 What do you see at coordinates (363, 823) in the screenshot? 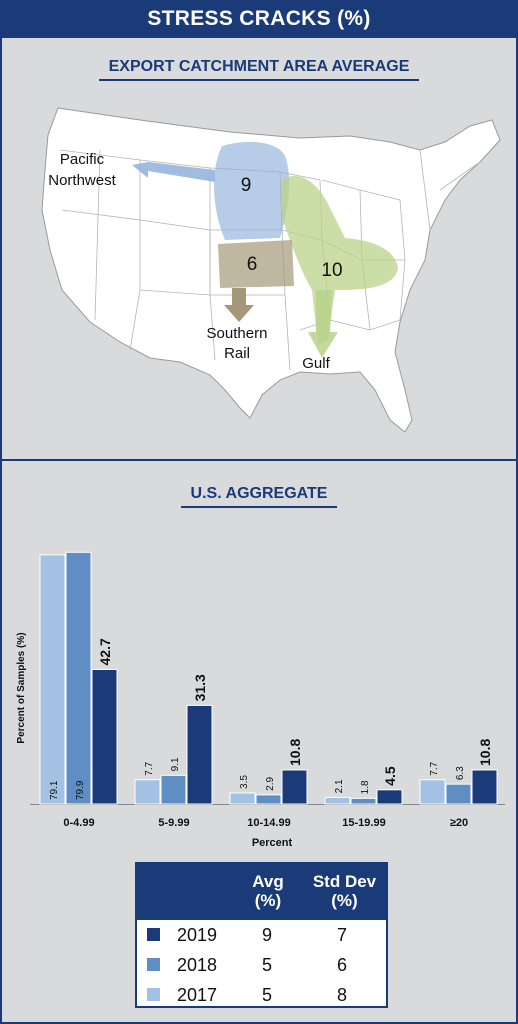
I see `tick-label-3: 15-19.99` at bounding box center [363, 823].